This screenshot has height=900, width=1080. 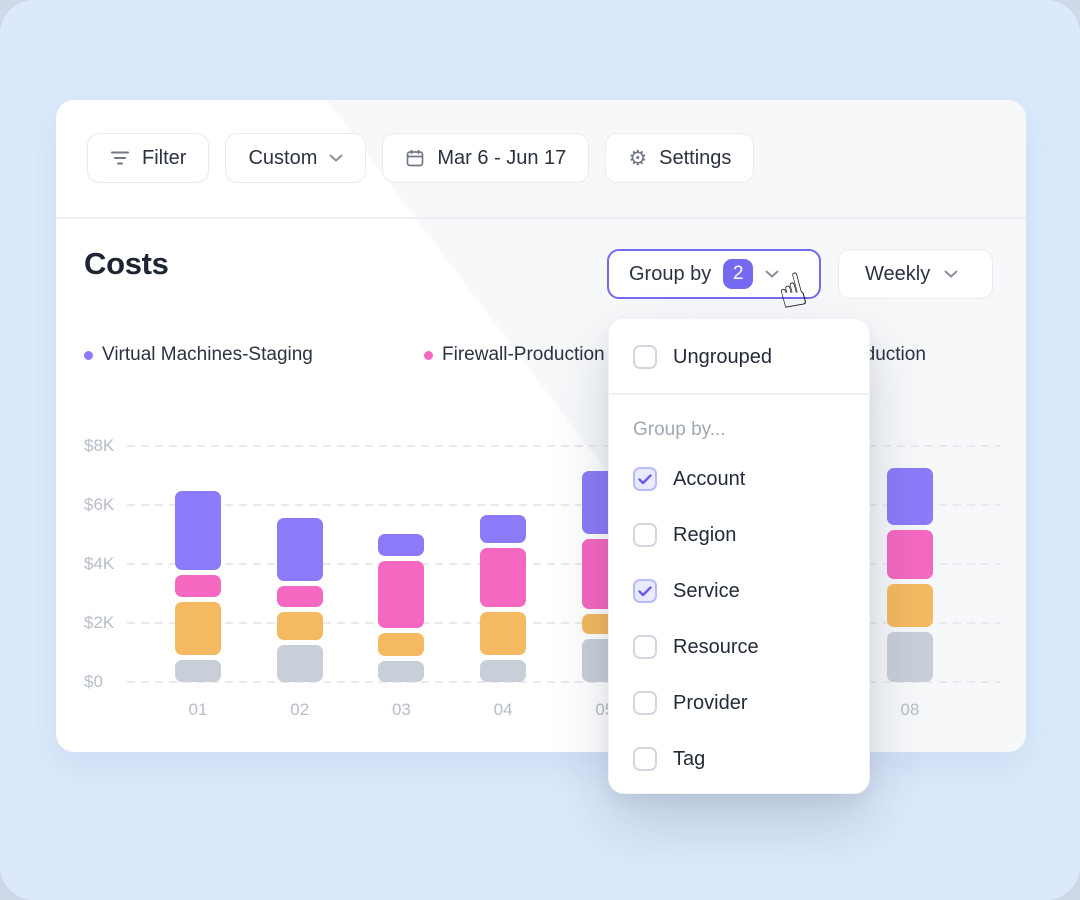 I want to click on dropdown-option-label: Resource, so click(x=716, y=646).